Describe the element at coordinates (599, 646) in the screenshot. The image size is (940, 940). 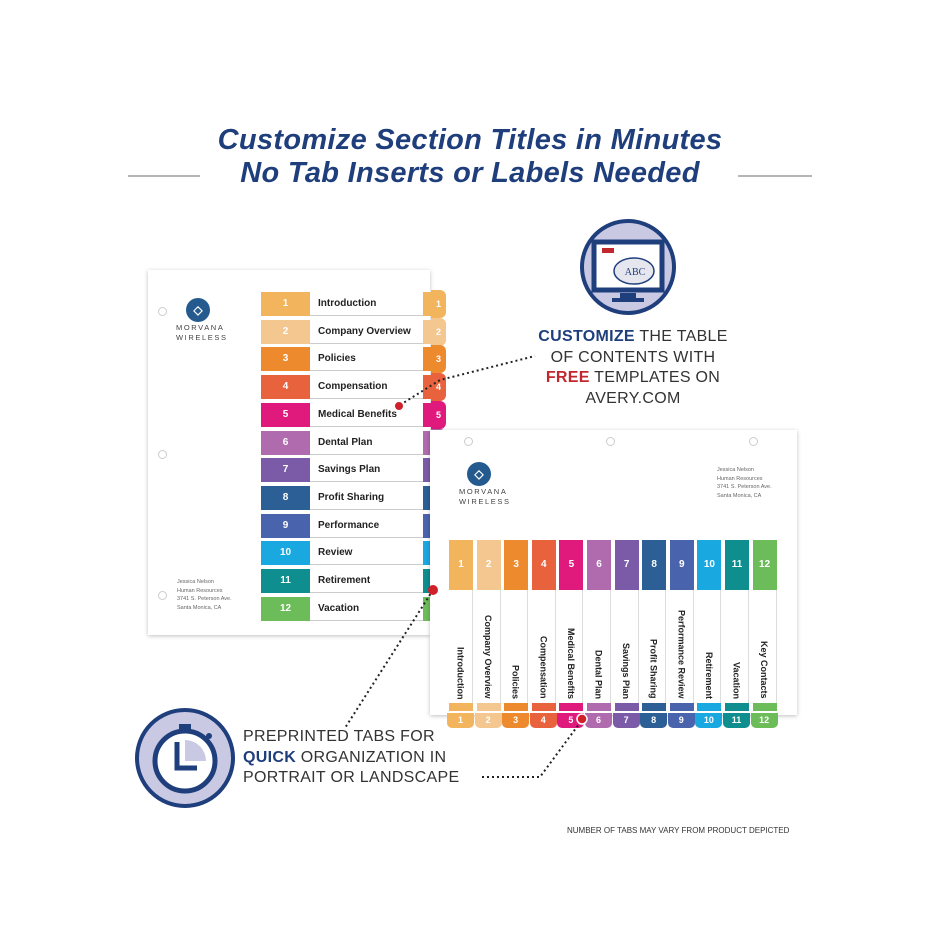
I see `section-title-cell: Dental Plan` at that location.